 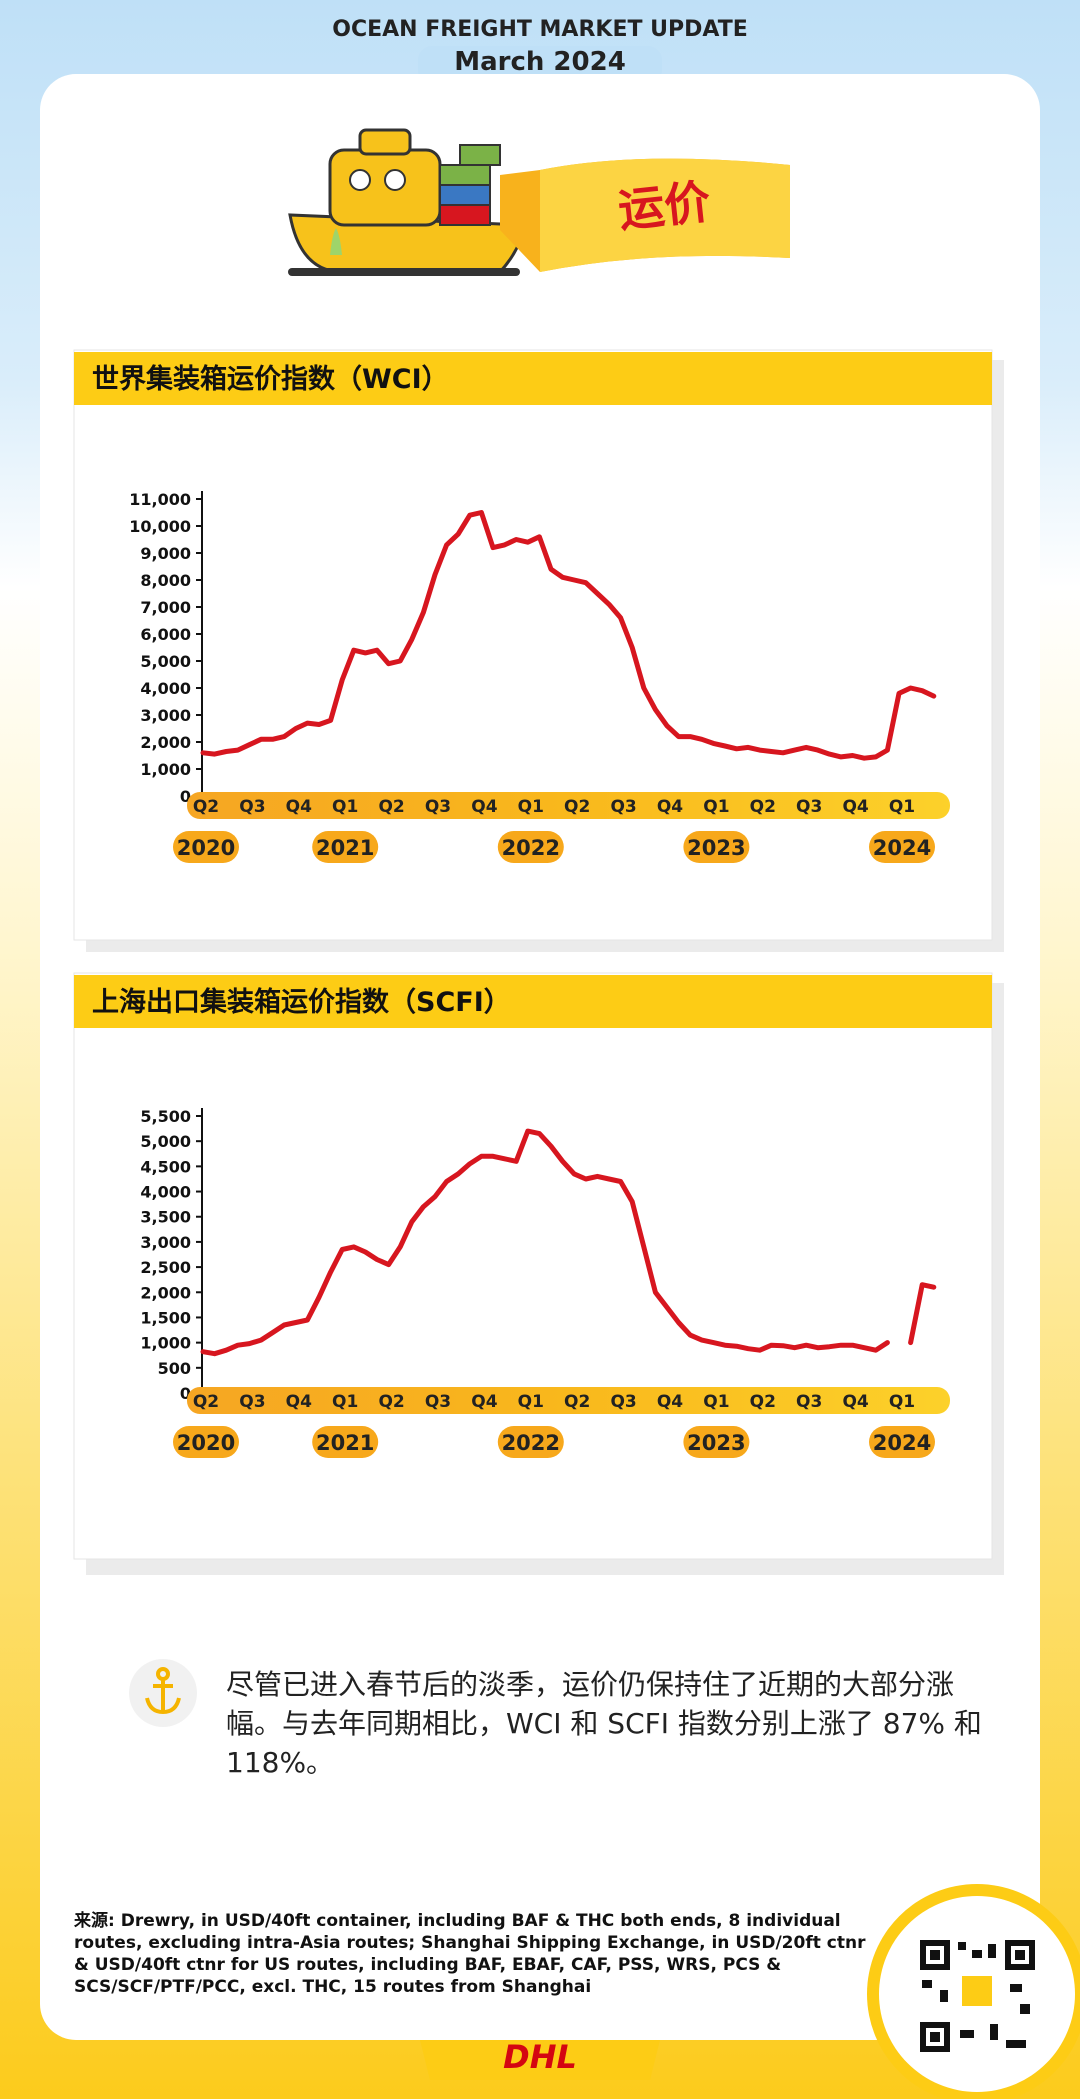 What do you see at coordinates (165, 1267) in the screenshot?
I see `y-tick-label: 2,500` at bounding box center [165, 1267].